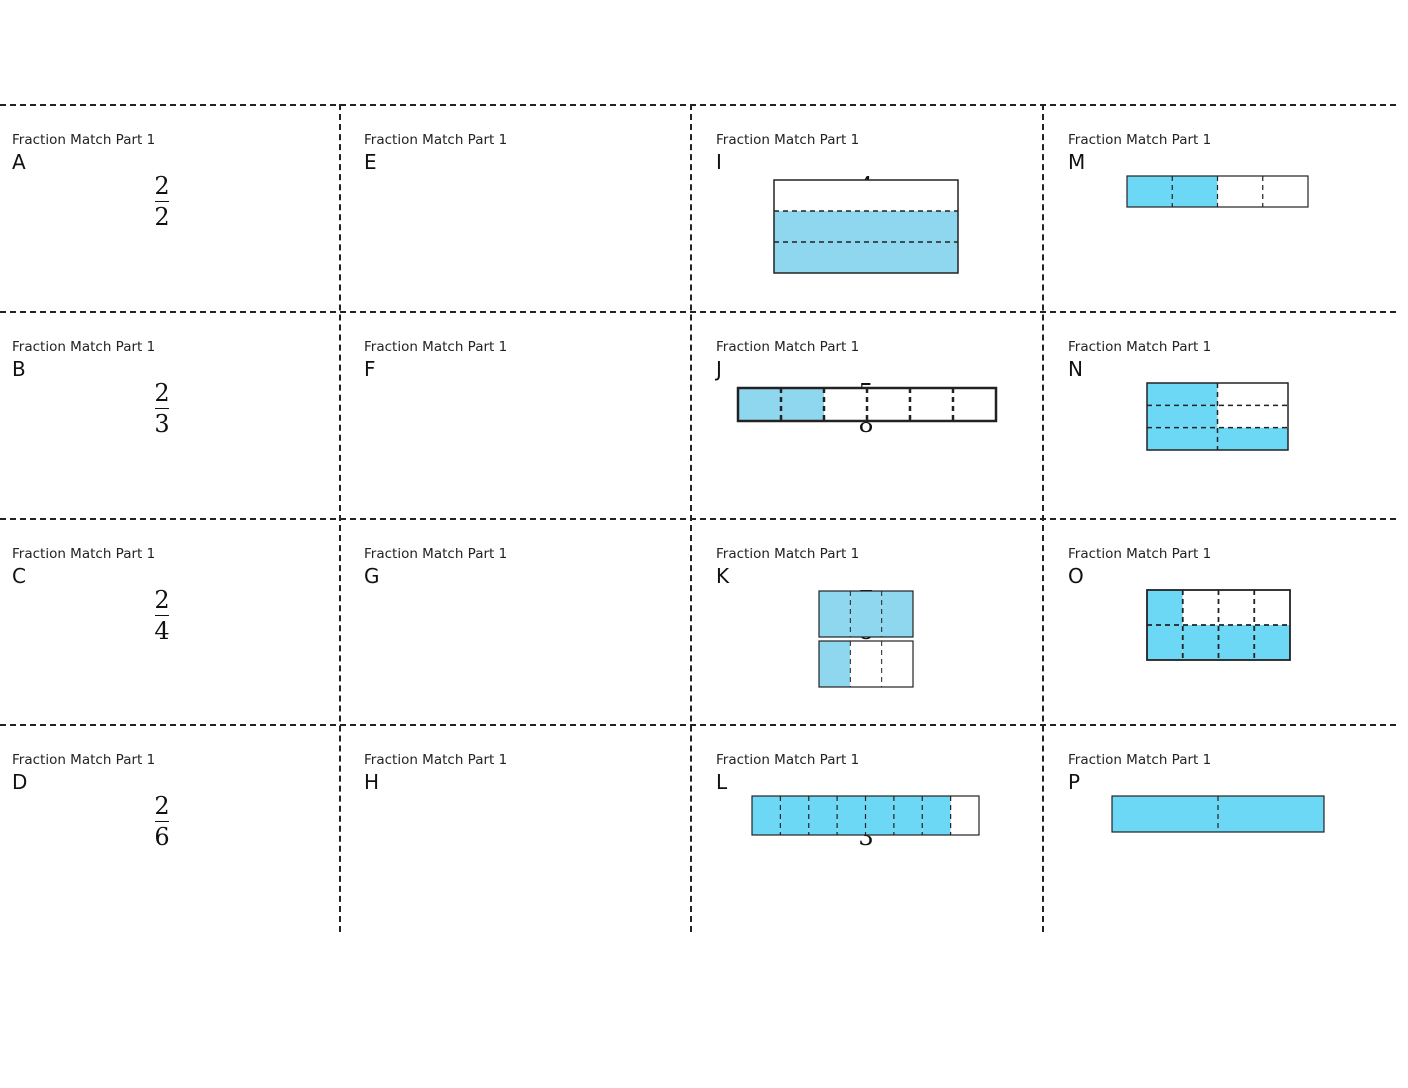 This screenshot has height=1088, width=1408. I want to click on fraction-card-f: Fraction Match Part 1F58, so click(613, 414).